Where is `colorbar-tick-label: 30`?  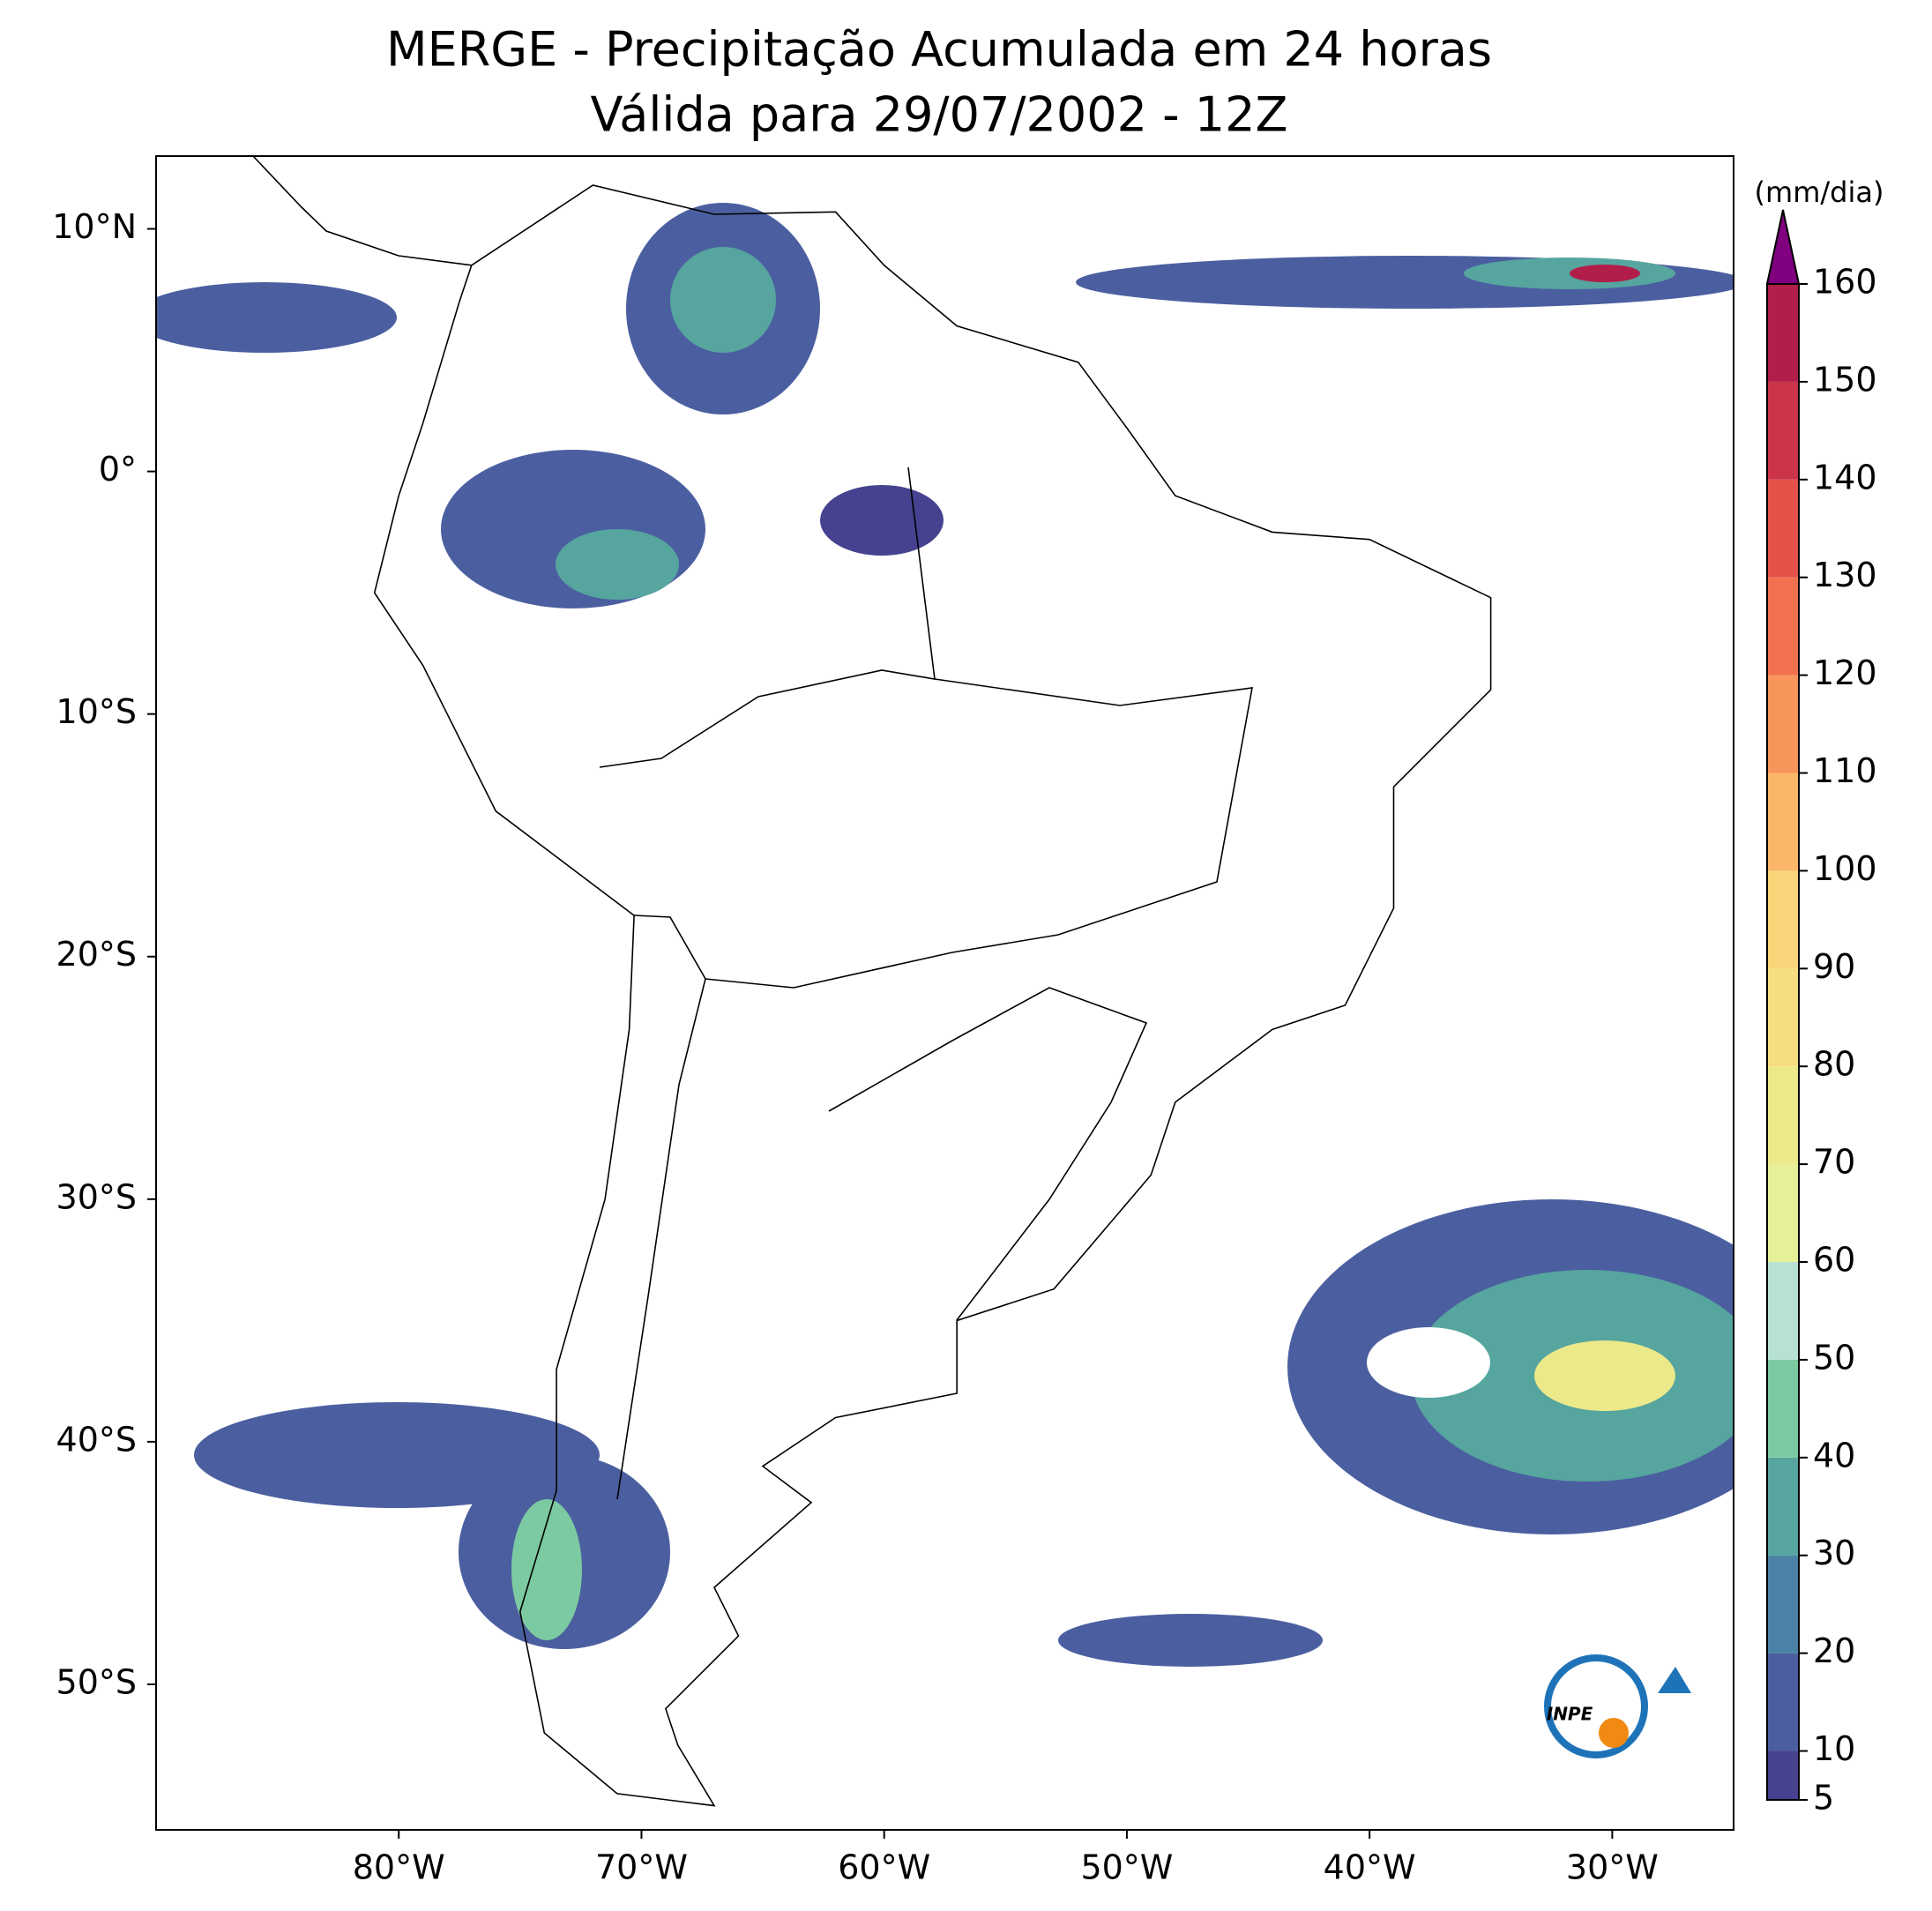 colorbar-tick-label: 30 is located at coordinates (1834, 1553).